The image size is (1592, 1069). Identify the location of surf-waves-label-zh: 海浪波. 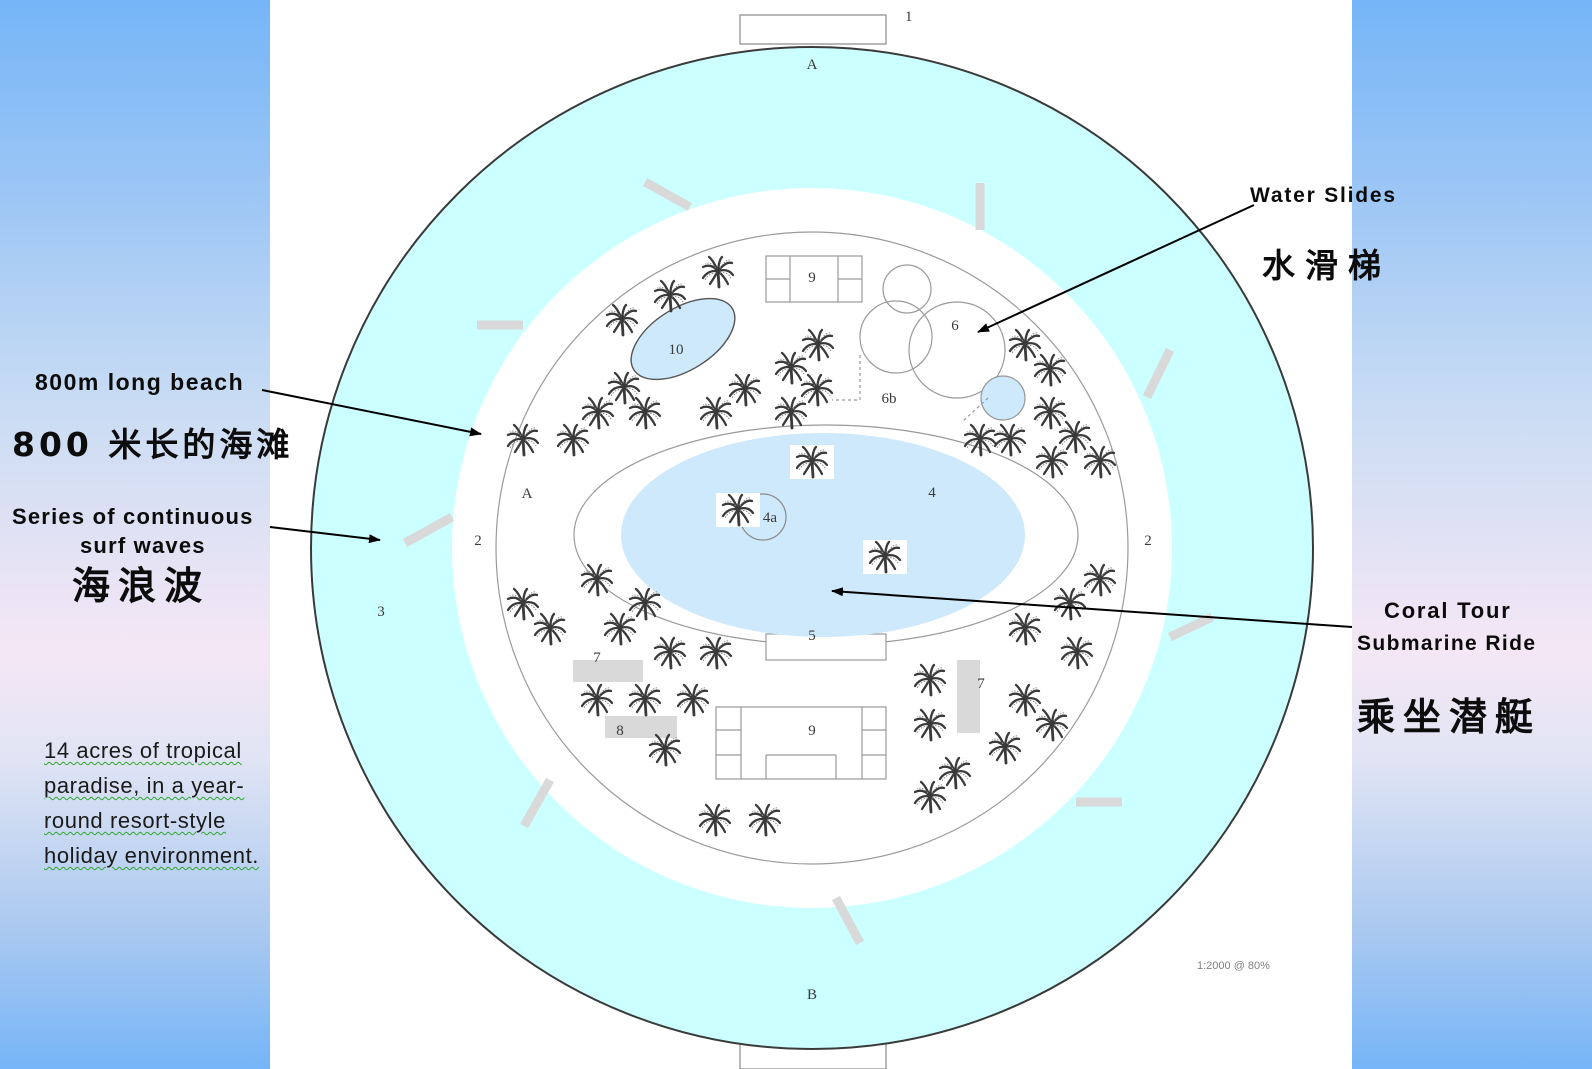
(141, 586).